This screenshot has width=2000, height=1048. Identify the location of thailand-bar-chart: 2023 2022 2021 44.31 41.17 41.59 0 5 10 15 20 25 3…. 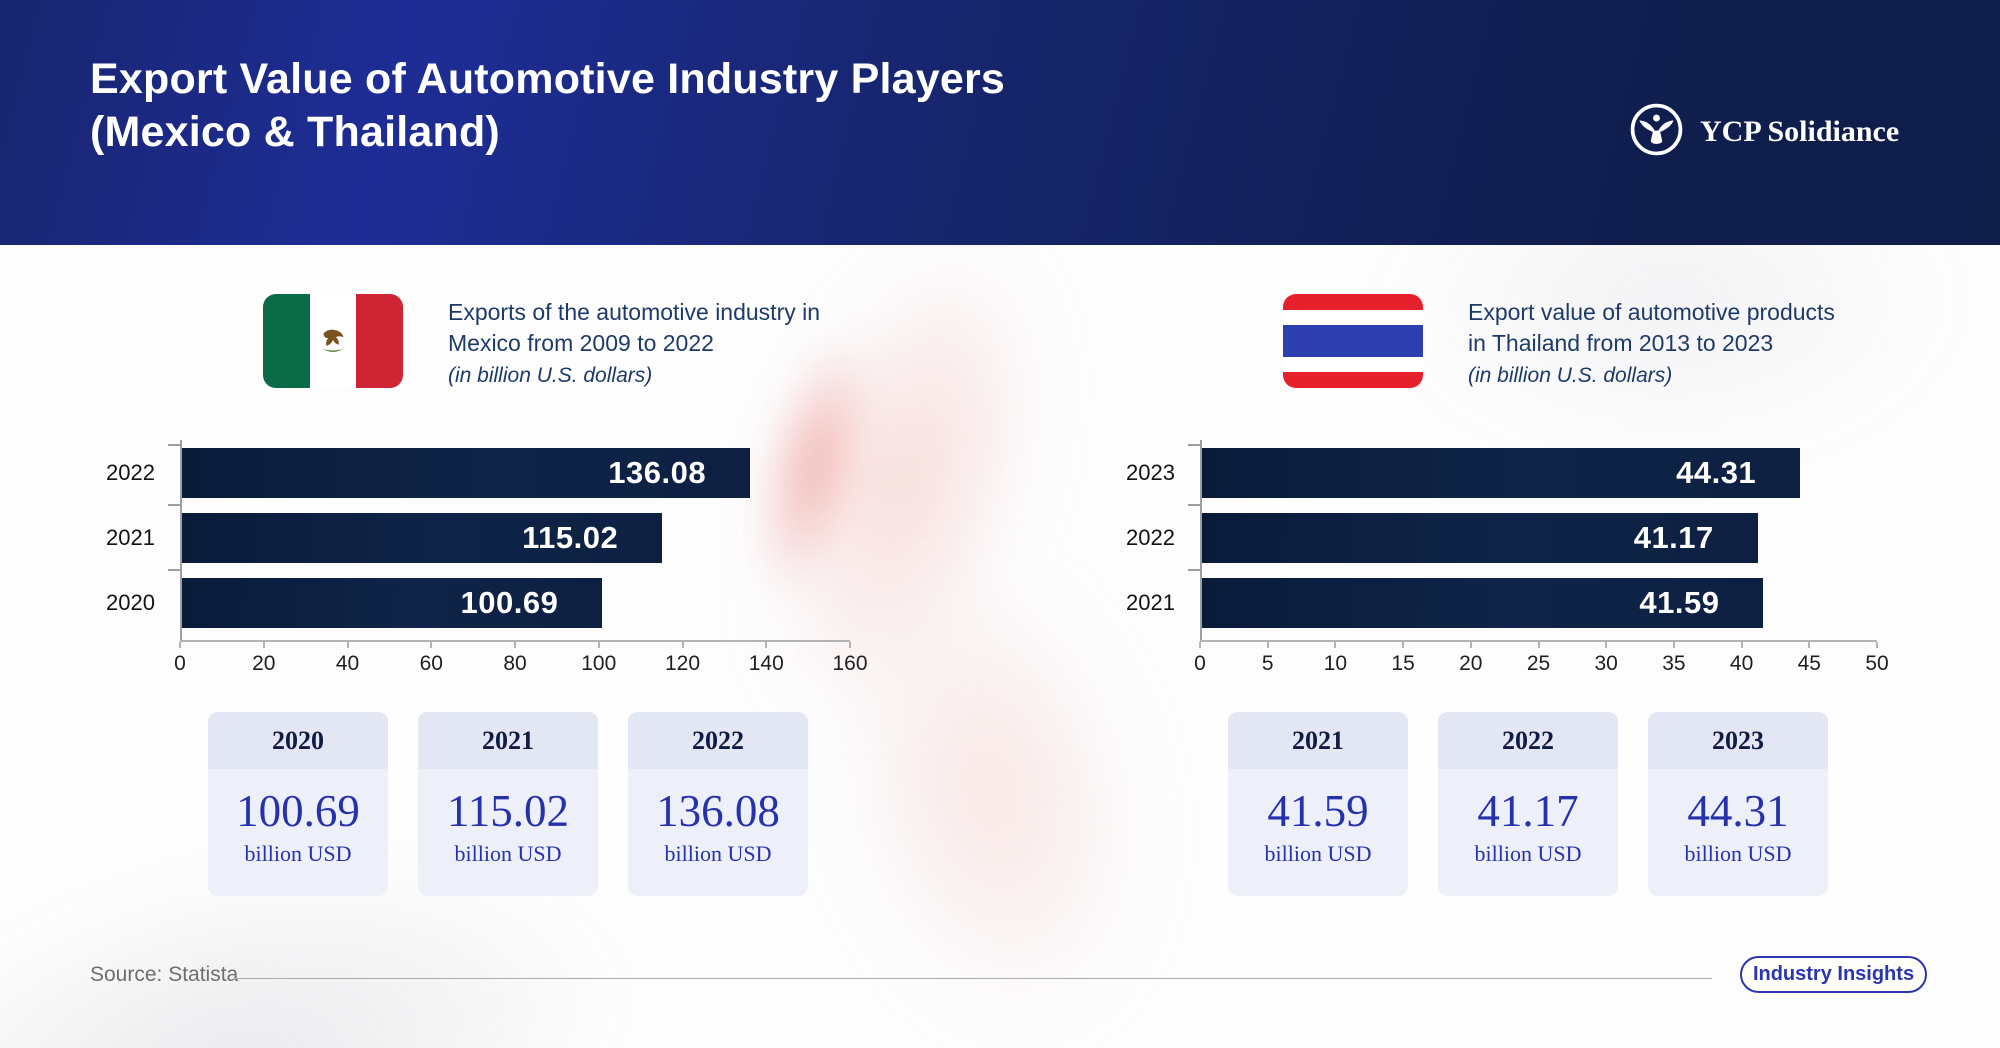
(1500, 562).